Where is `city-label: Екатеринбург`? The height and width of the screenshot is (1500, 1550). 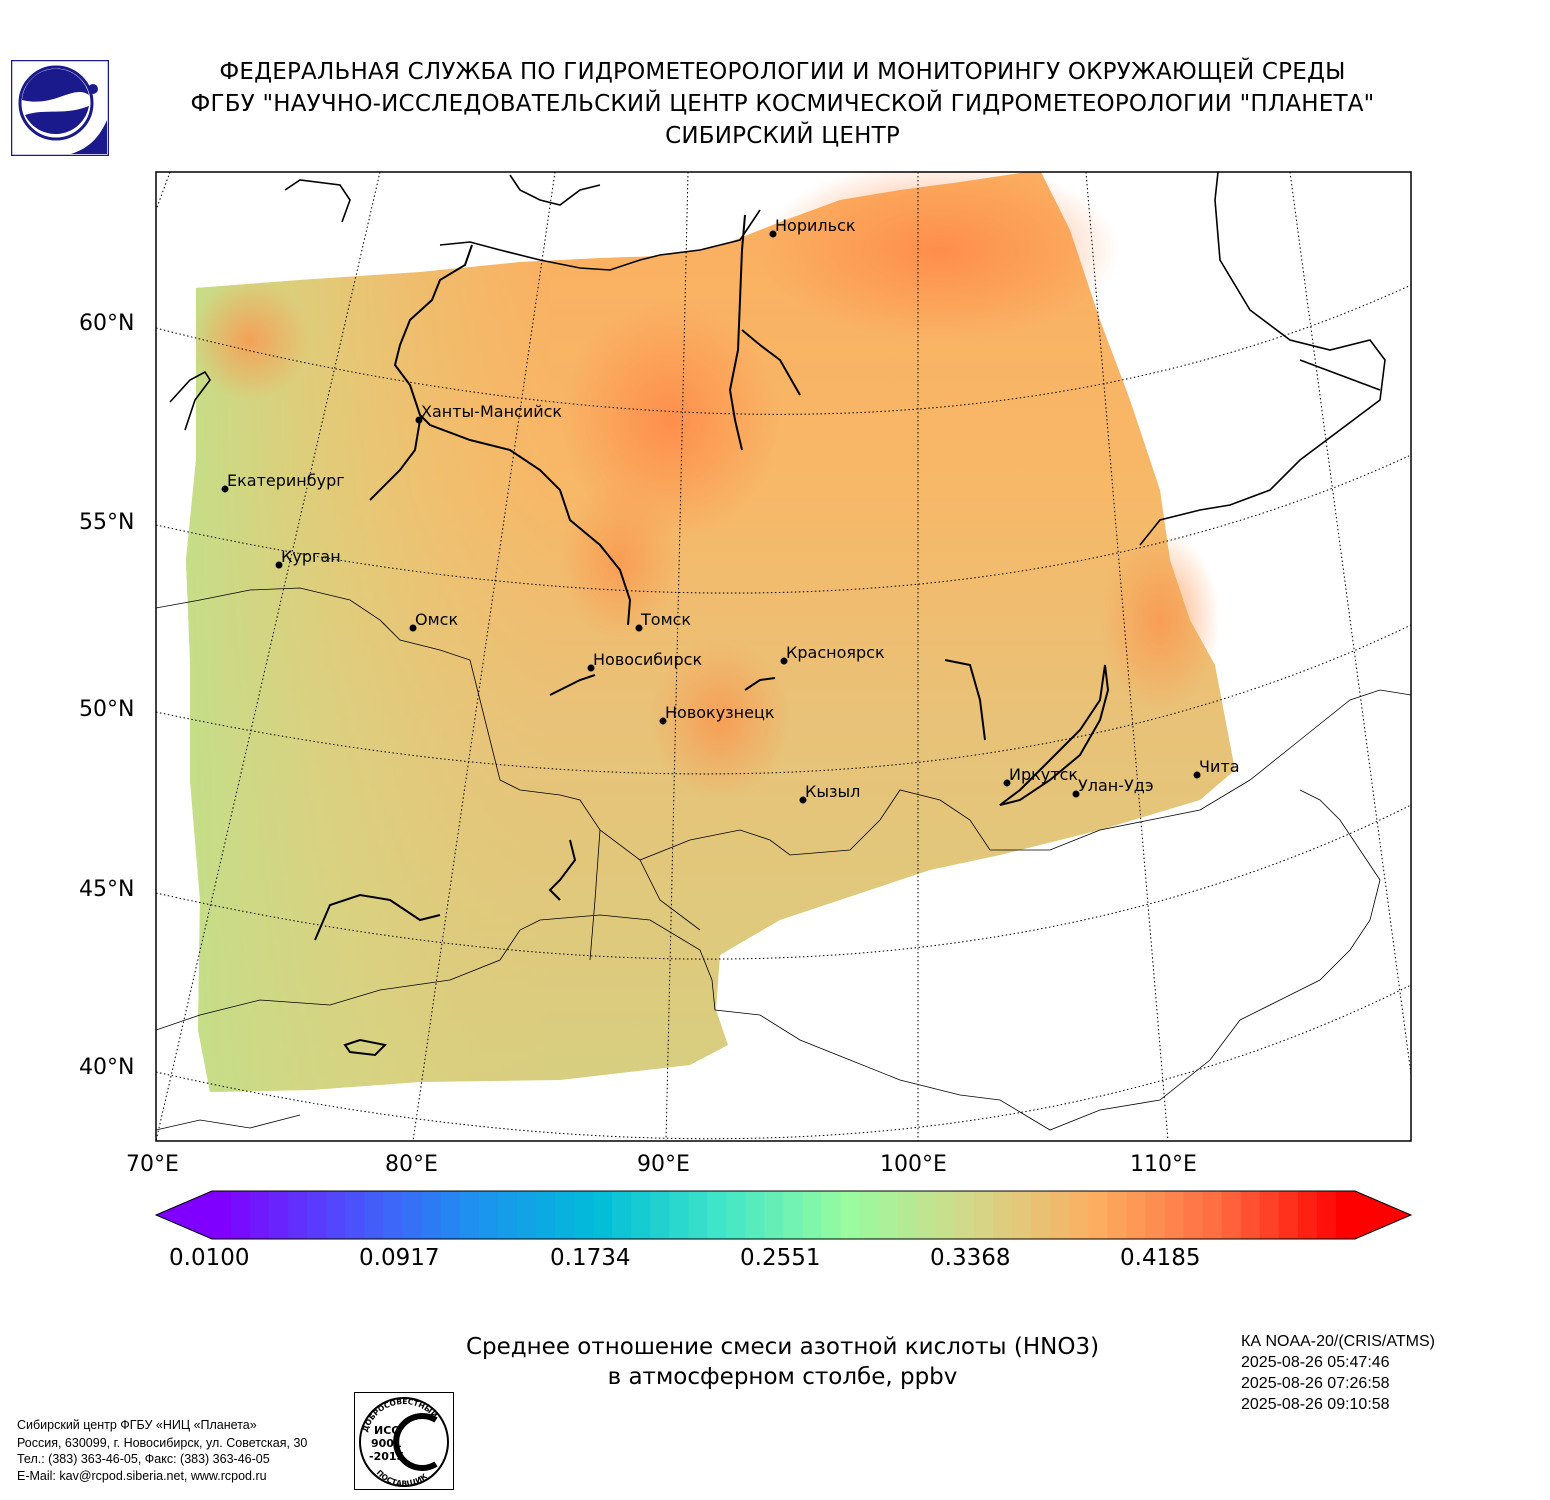 city-label: Екатеринбург is located at coordinates (286, 480).